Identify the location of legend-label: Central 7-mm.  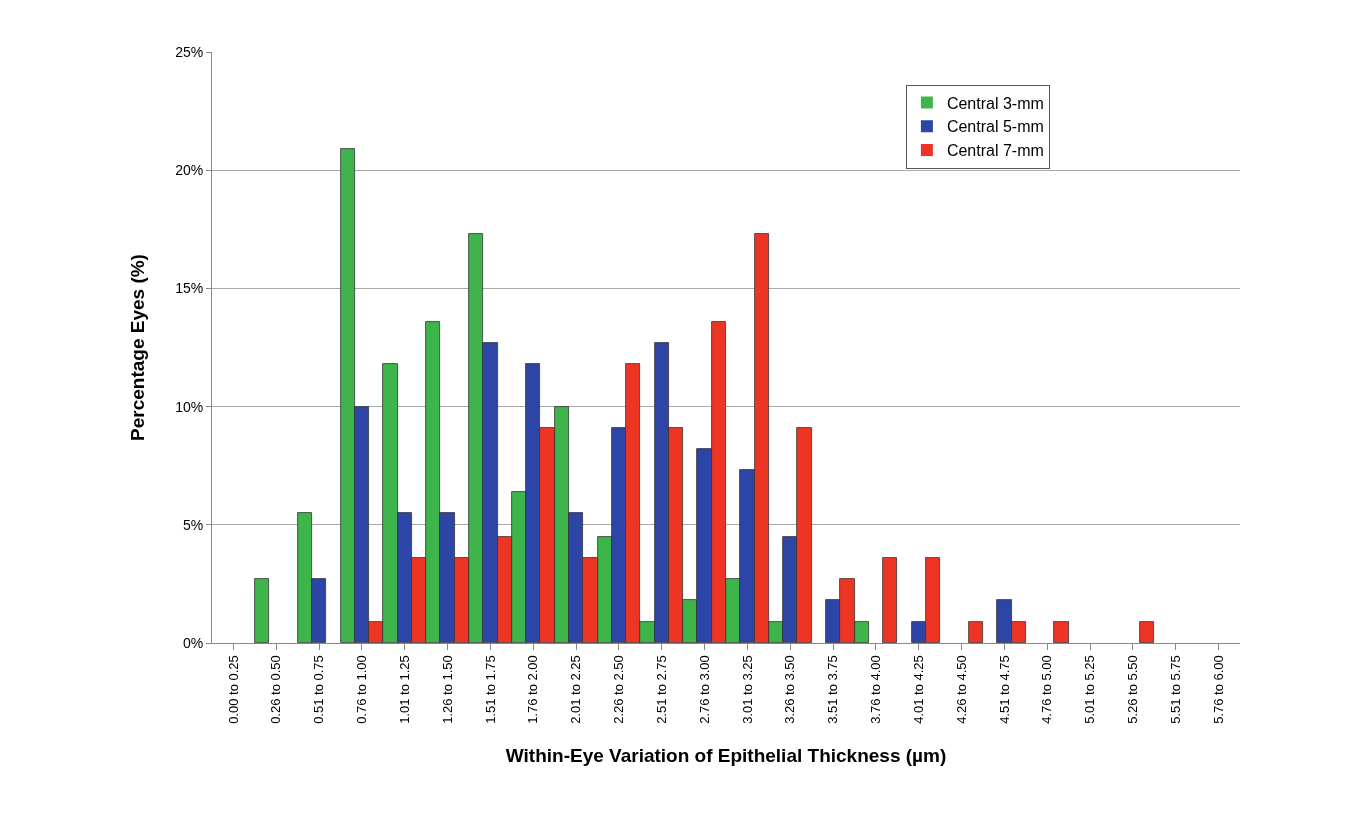
(995, 151).